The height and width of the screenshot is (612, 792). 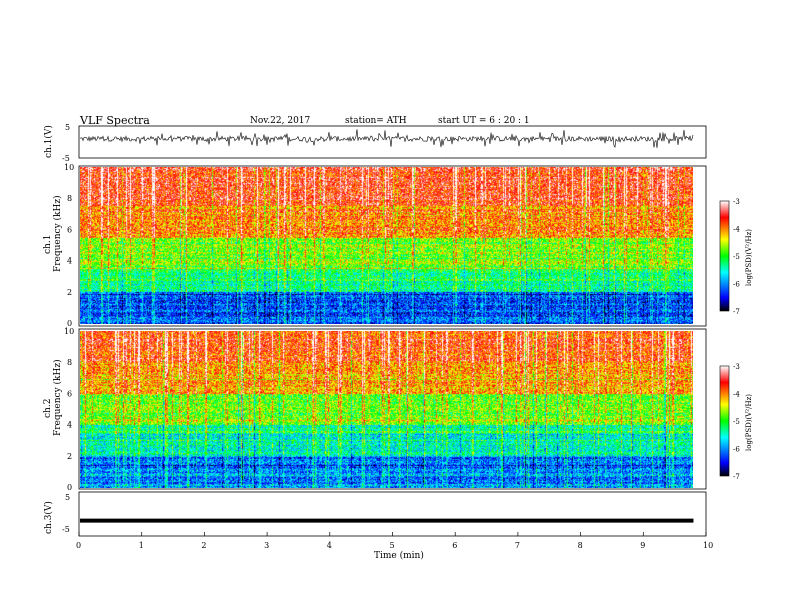 I want to click on start-time-label: start UT = 6 : 20 : 1, so click(x=484, y=121).